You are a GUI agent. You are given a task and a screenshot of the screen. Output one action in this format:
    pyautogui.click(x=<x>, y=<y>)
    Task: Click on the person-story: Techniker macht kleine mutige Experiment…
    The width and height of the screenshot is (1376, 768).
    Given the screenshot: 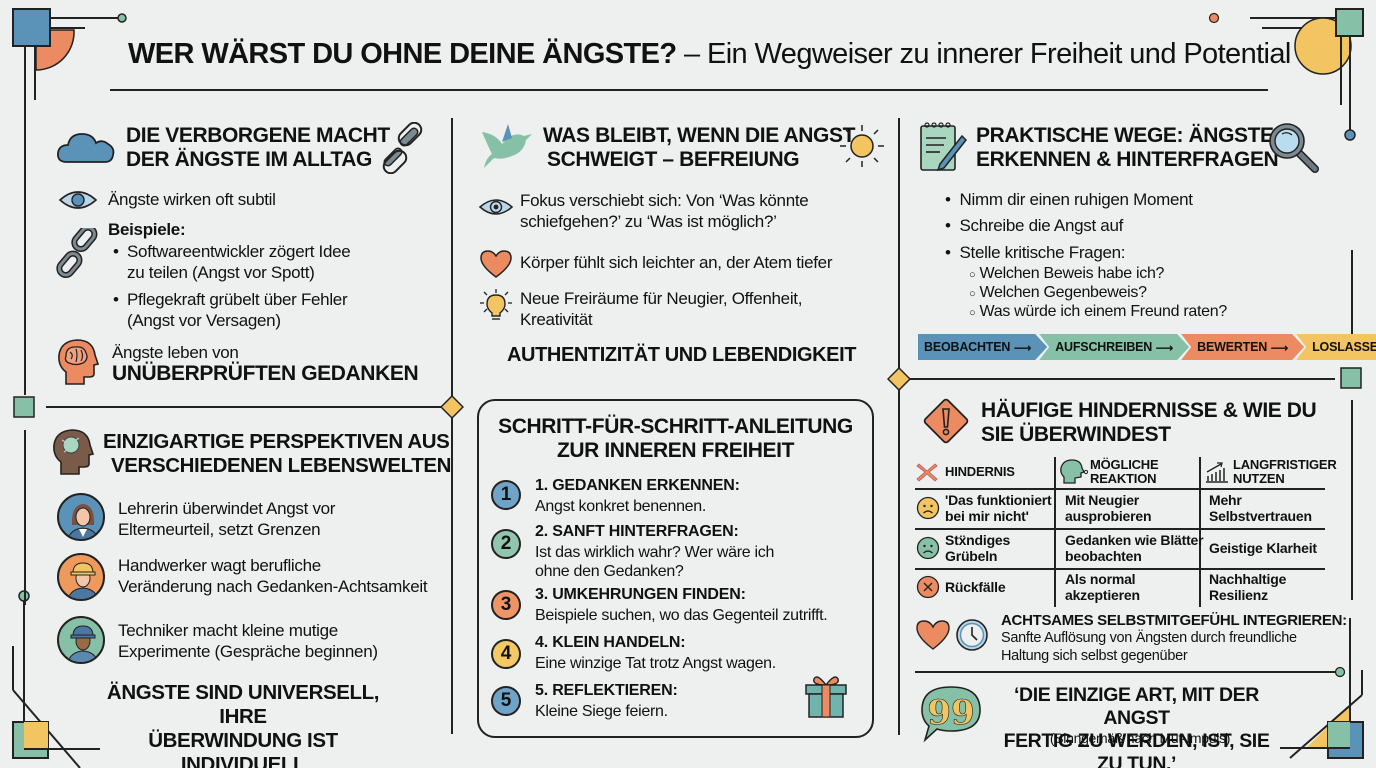 What is the action you would take?
    pyautogui.click(x=248, y=641)
    